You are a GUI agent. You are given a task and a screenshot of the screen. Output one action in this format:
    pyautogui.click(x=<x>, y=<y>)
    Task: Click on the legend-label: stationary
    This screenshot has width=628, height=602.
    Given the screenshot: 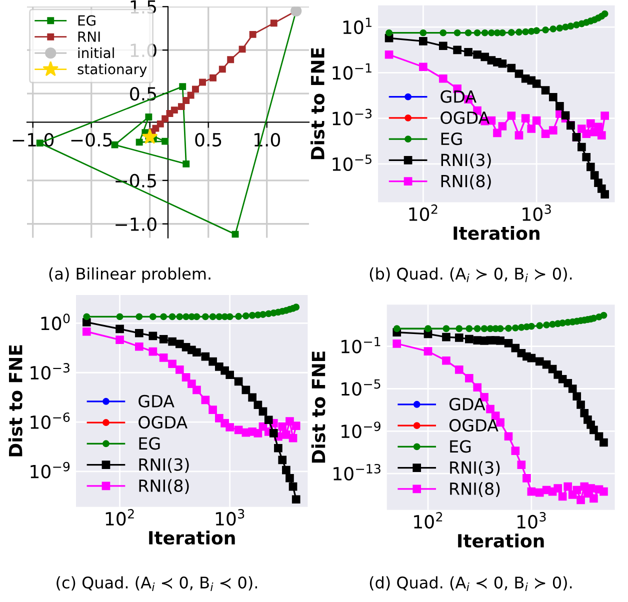 What is the action you would take?
    pyautogui.click(x=112, y=71)
    